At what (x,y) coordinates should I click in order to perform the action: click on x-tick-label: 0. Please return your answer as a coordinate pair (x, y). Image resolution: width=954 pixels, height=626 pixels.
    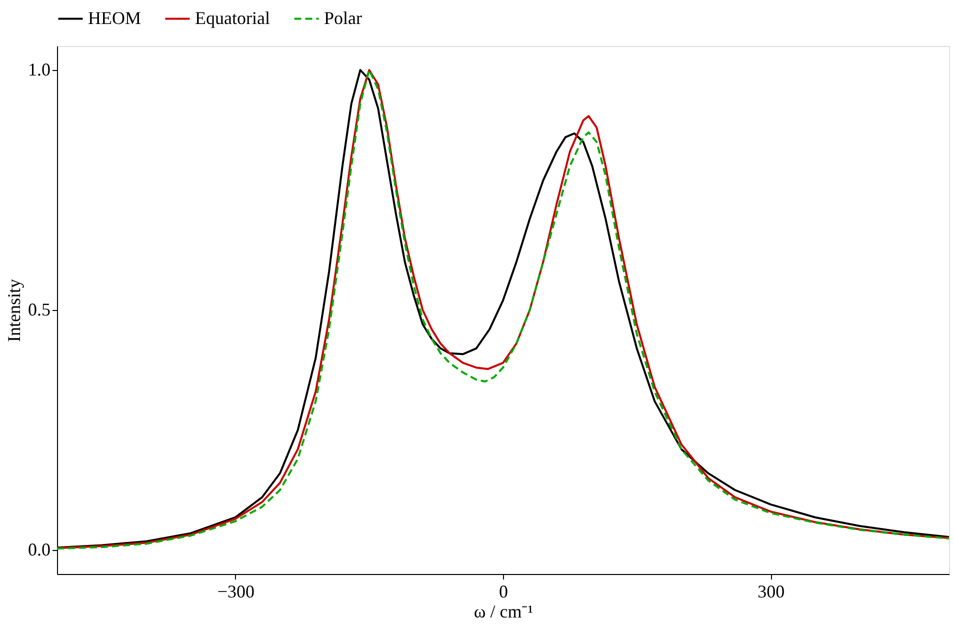
    Looking at the image, I should click on (503, 592).